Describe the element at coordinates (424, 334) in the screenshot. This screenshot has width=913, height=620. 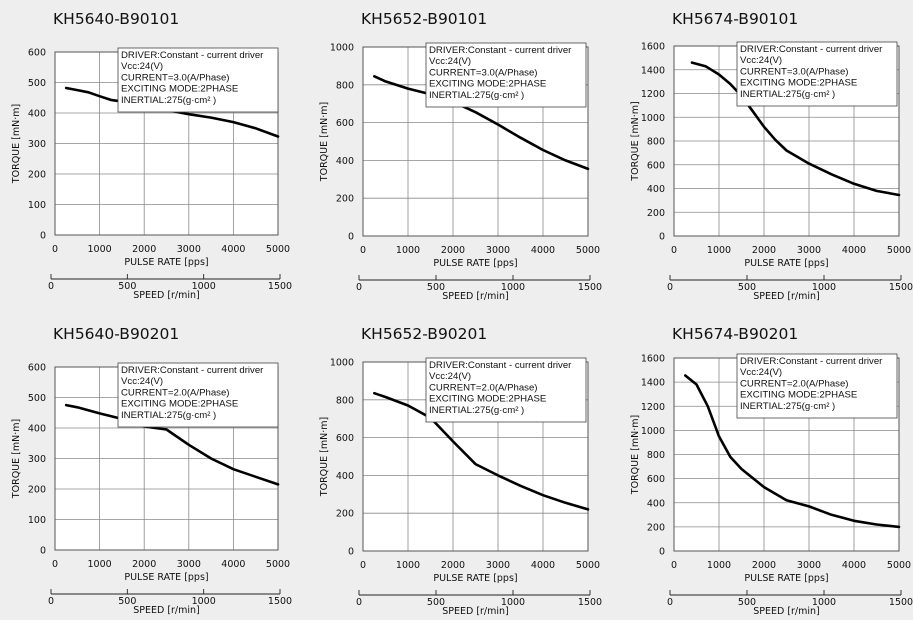
I see `chart-title: KH5652-B90201` at that location.